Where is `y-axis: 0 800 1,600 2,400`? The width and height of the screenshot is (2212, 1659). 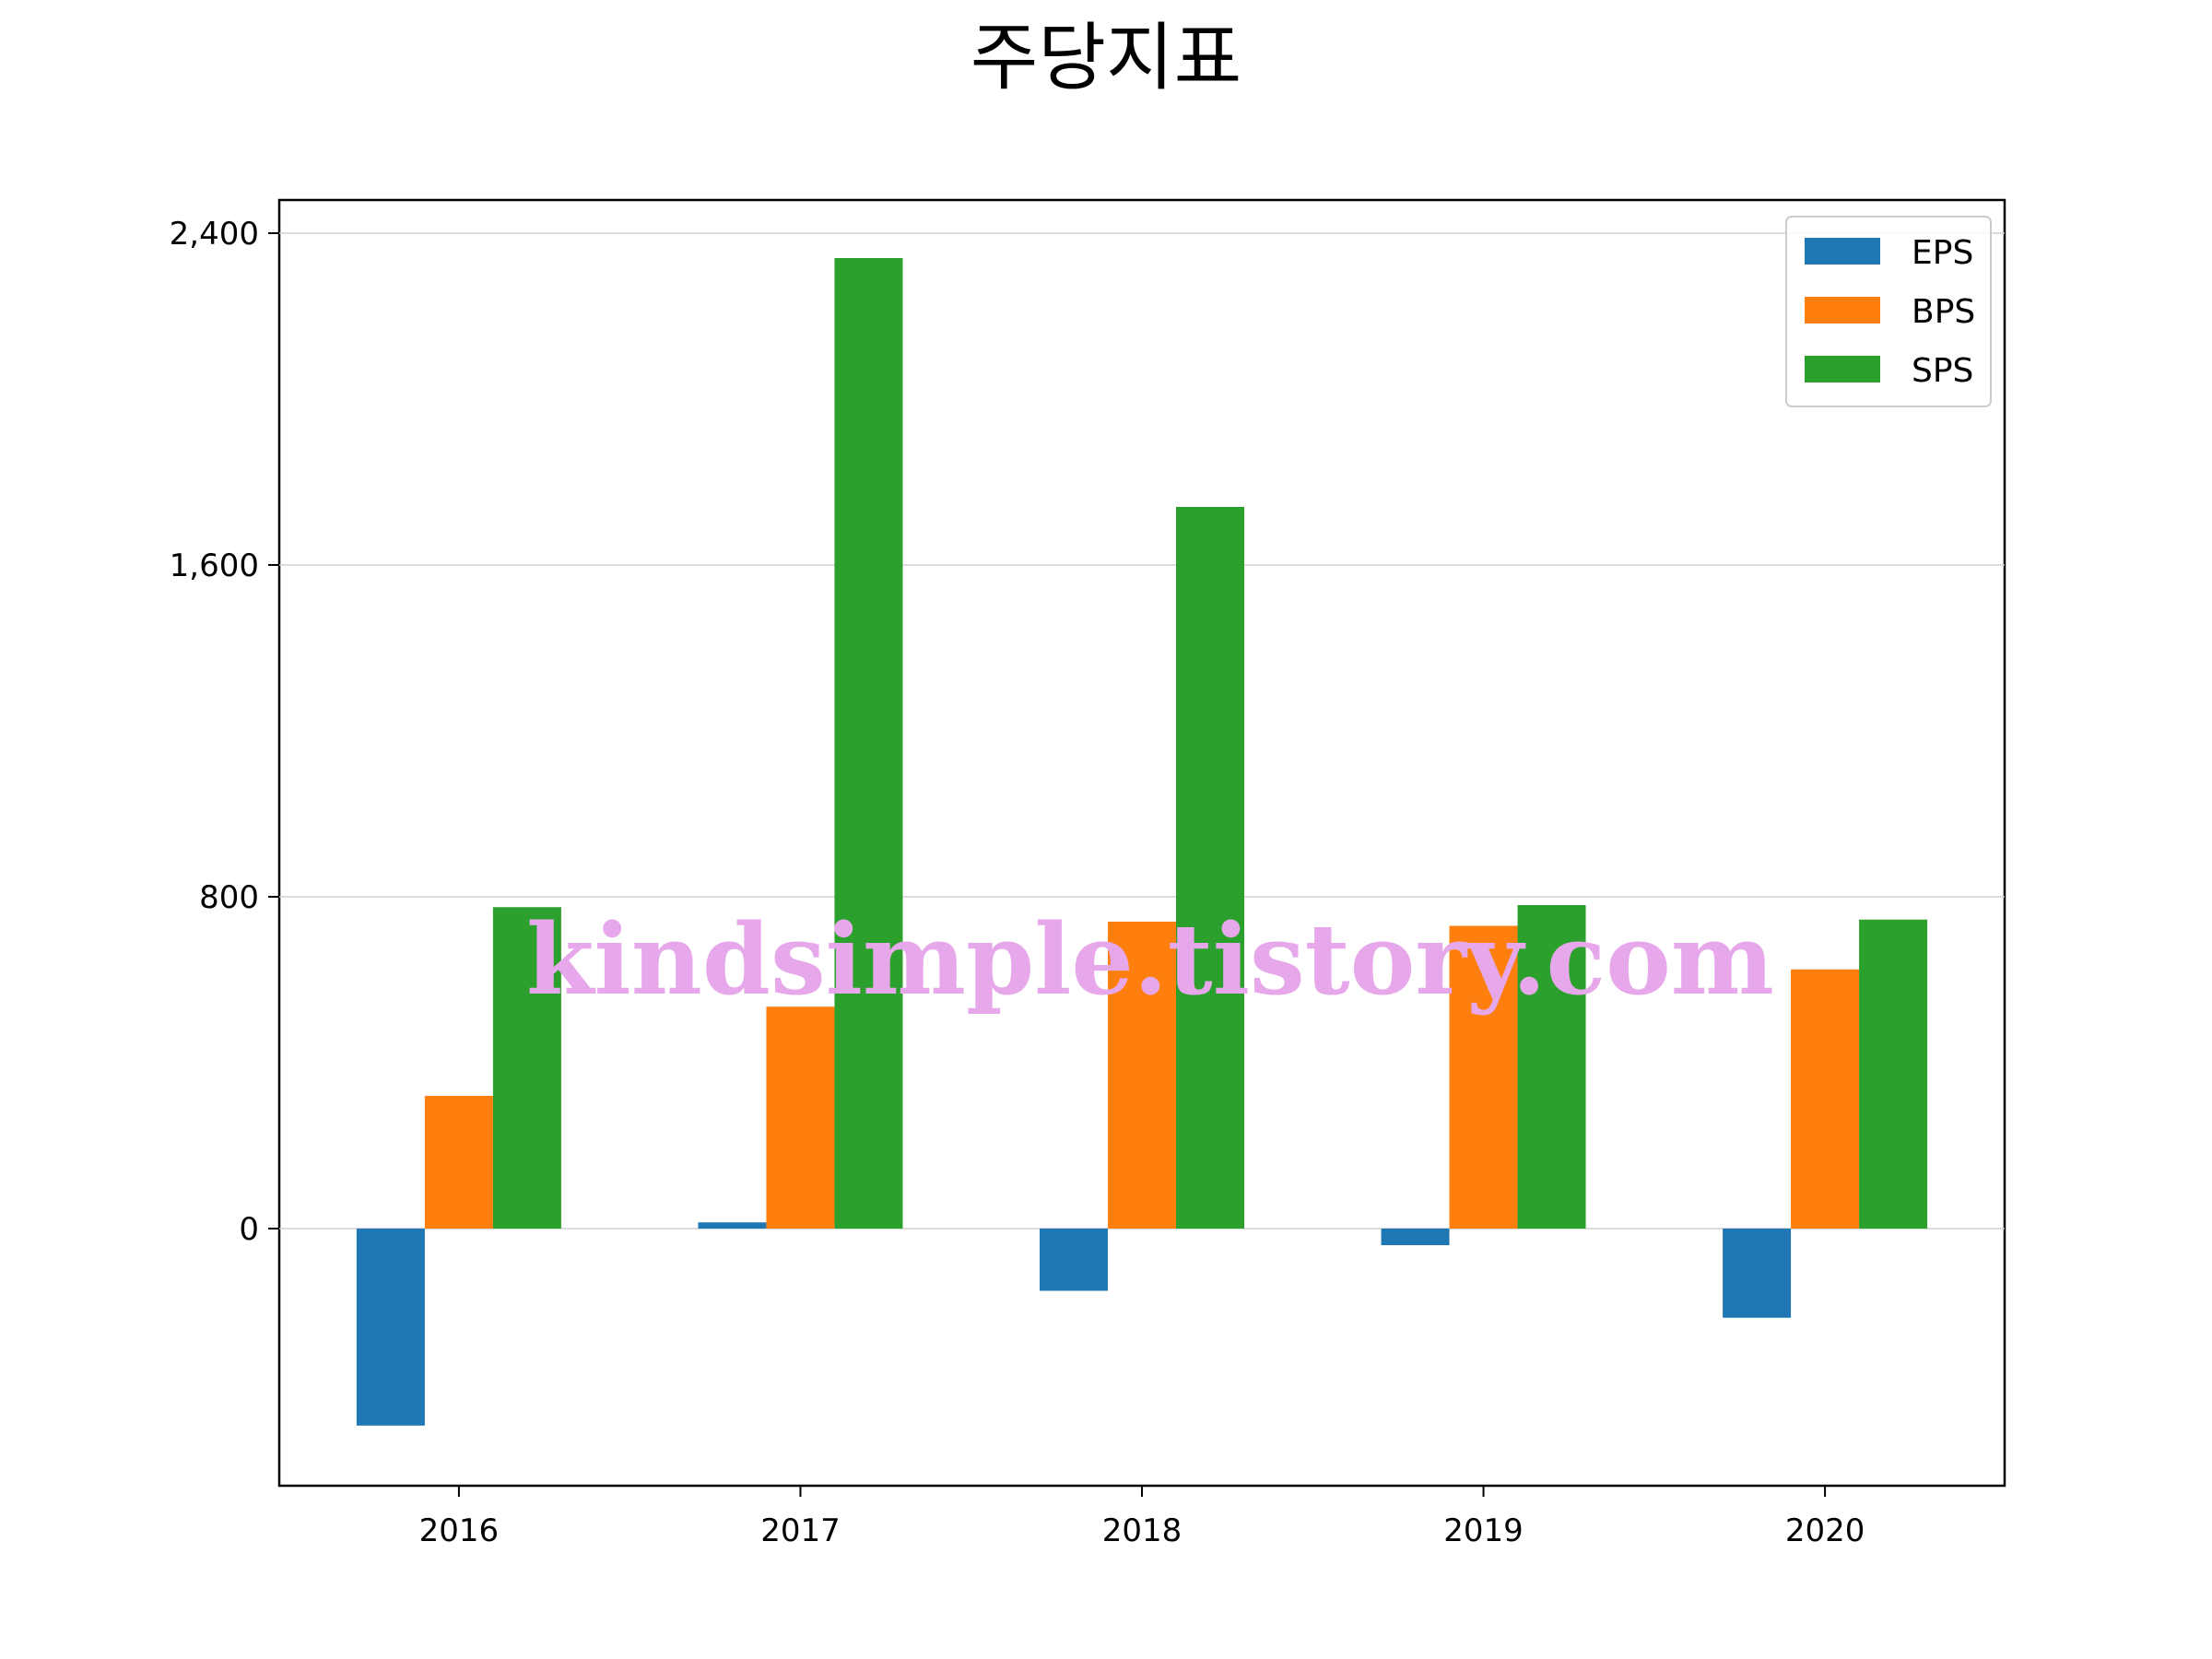
y-axis: 0 800 1,600 2,400 is located at coordinates (224, 732).